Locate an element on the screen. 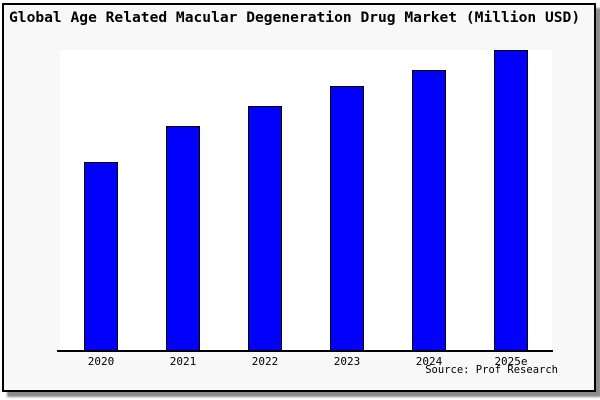  x-tick-label-2020: 2020 is located at coordinates (101, 361).